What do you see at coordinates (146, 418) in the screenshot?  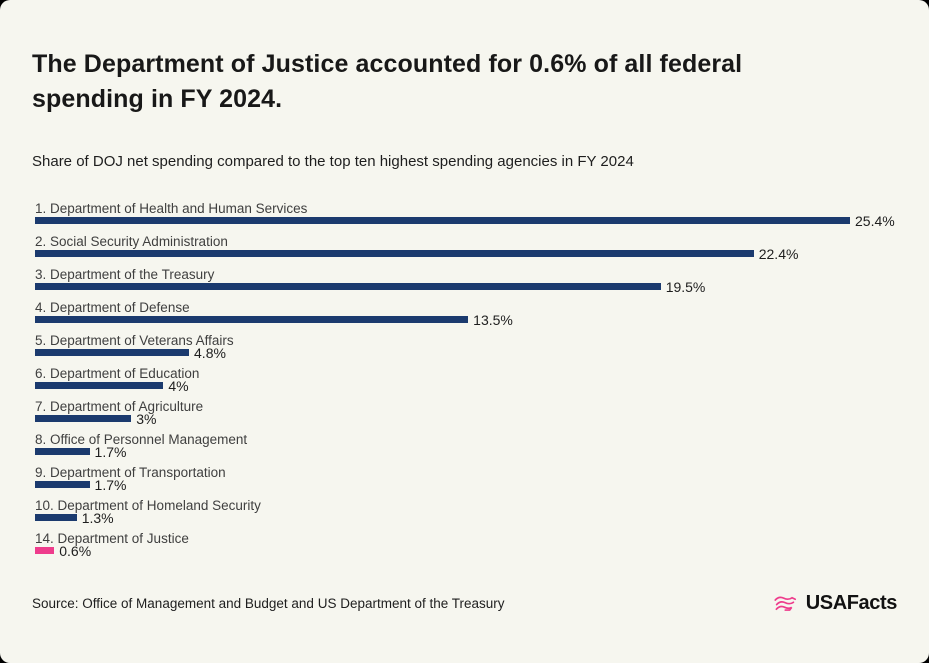 I see `bar-value-label: 3%` at bounding box center [146, 418].